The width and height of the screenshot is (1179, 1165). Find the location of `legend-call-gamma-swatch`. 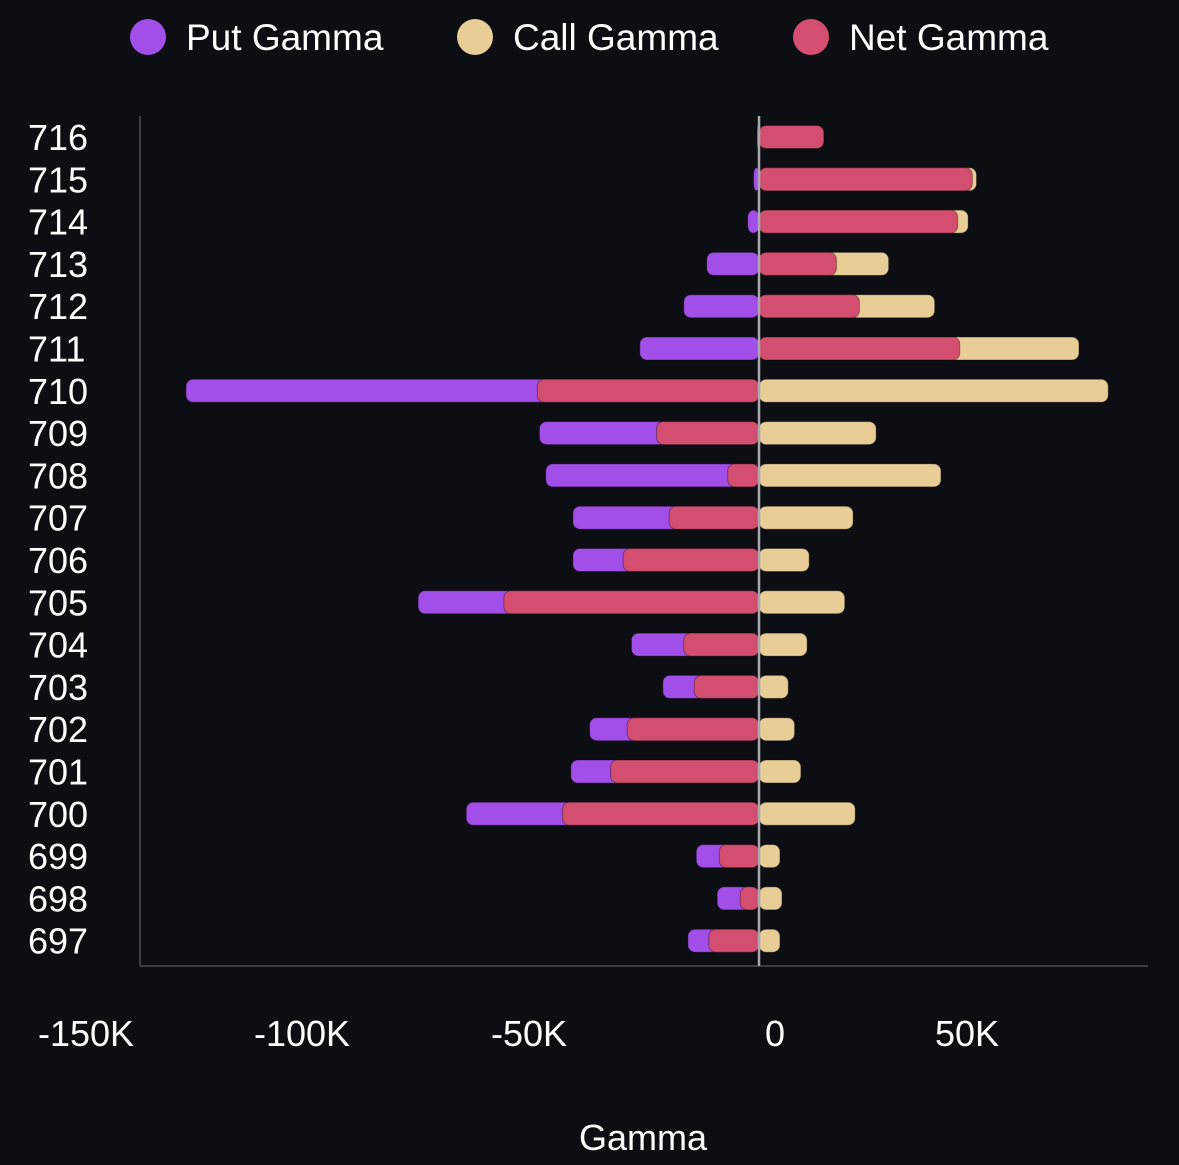

legend-call-gamma-swatch is located at coordinates (475, 37).